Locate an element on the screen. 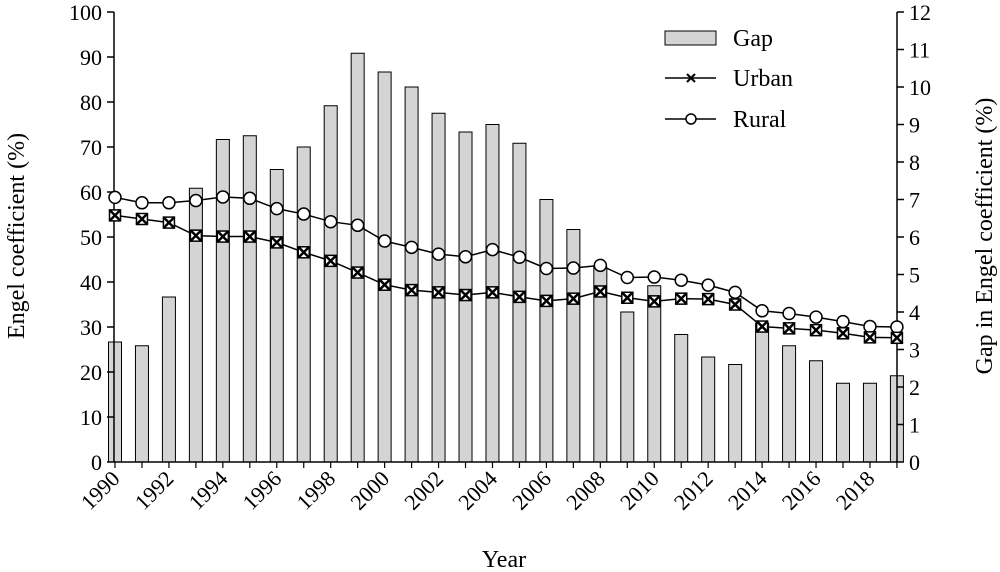 The image size is (1000, 572). gap-bar-2015 is located at coordinates (789, 404).